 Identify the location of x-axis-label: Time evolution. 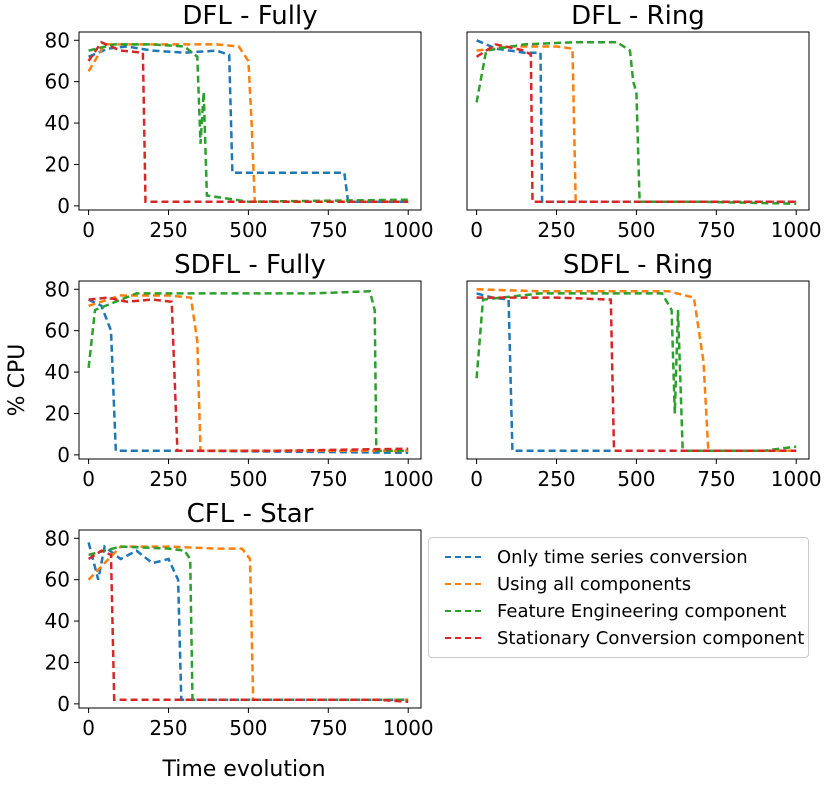
(243, 769).